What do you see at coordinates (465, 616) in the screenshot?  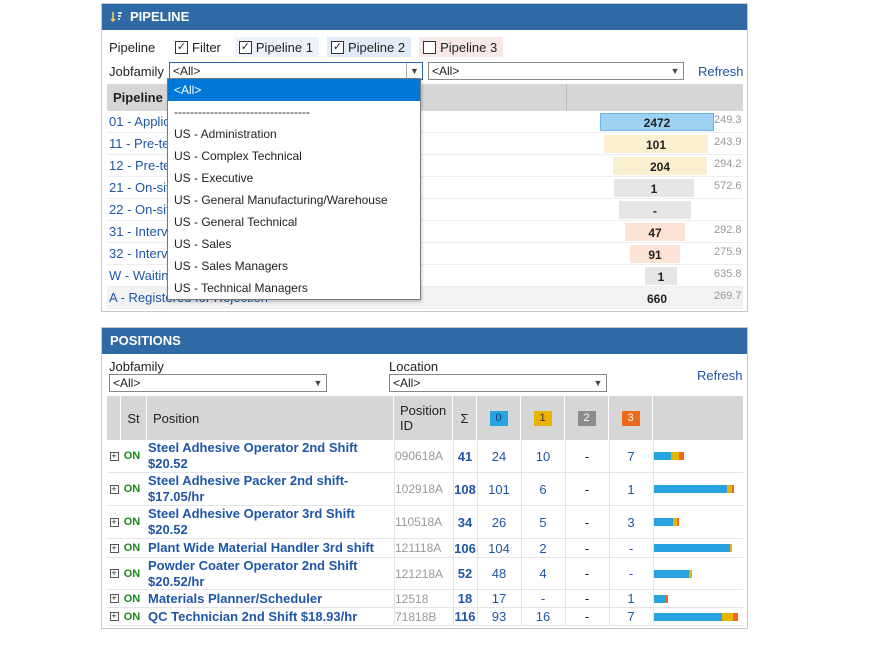 I see `position-total: 116` at bounding box center [465, 616].